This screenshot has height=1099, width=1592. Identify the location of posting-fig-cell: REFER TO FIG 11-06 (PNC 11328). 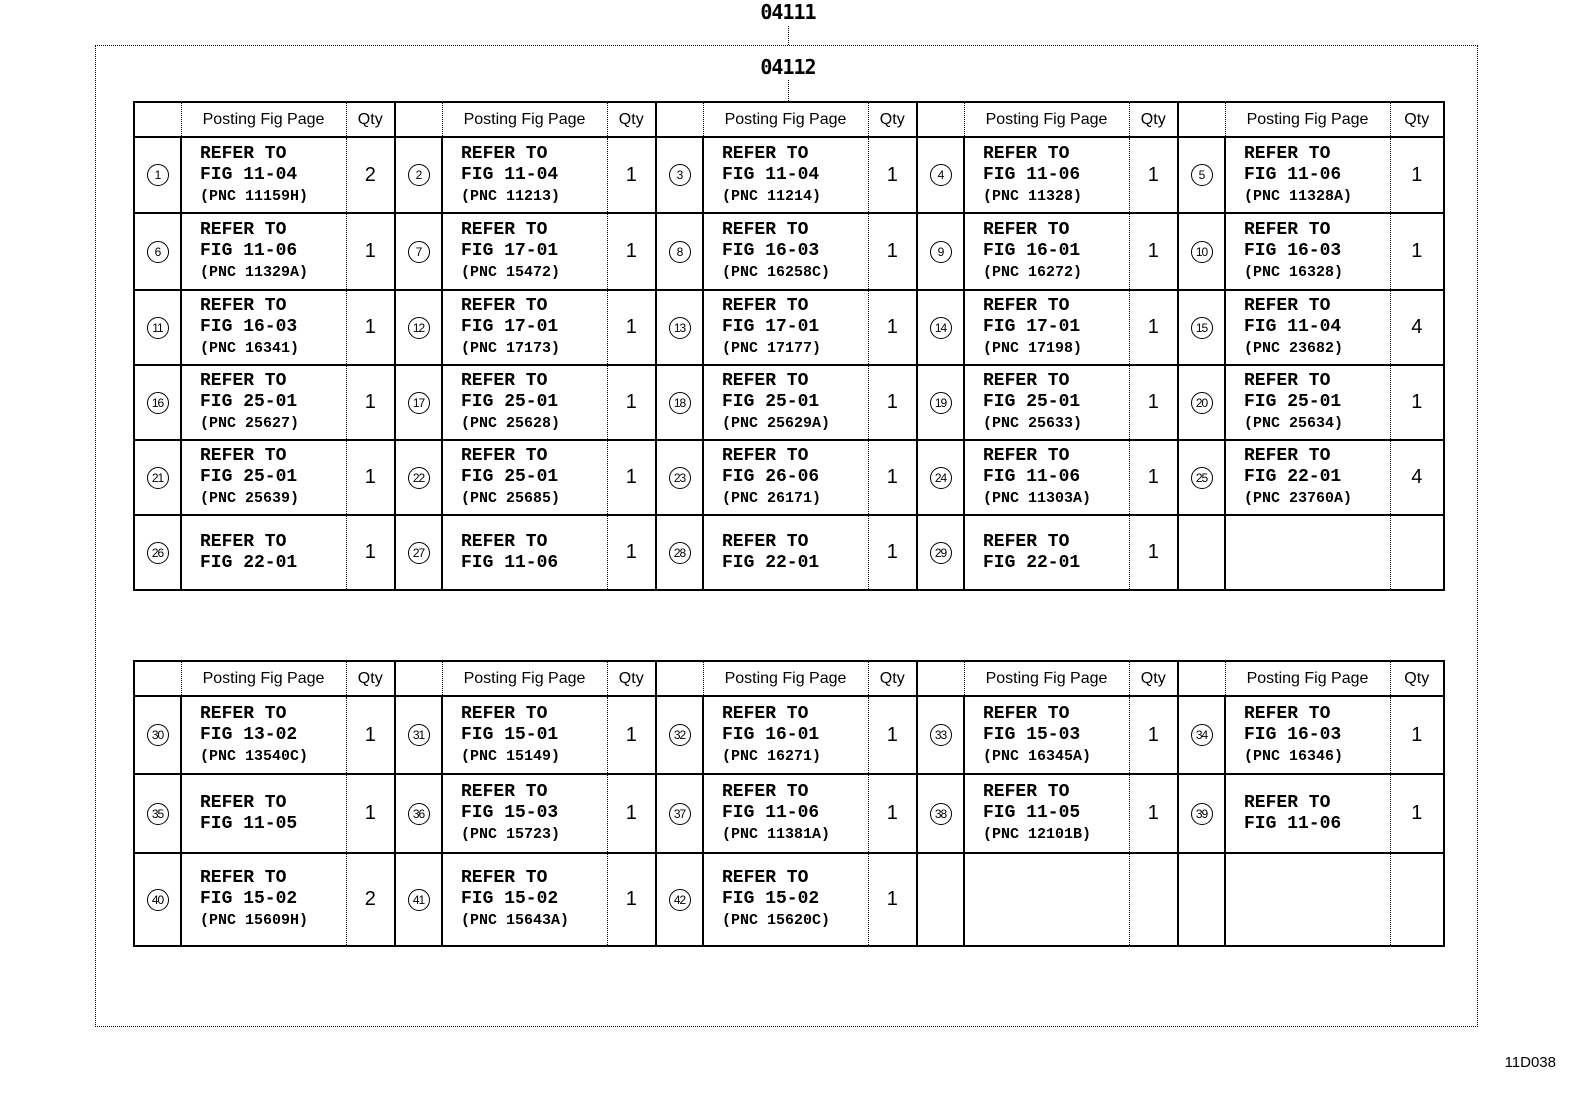
(1046, 175).